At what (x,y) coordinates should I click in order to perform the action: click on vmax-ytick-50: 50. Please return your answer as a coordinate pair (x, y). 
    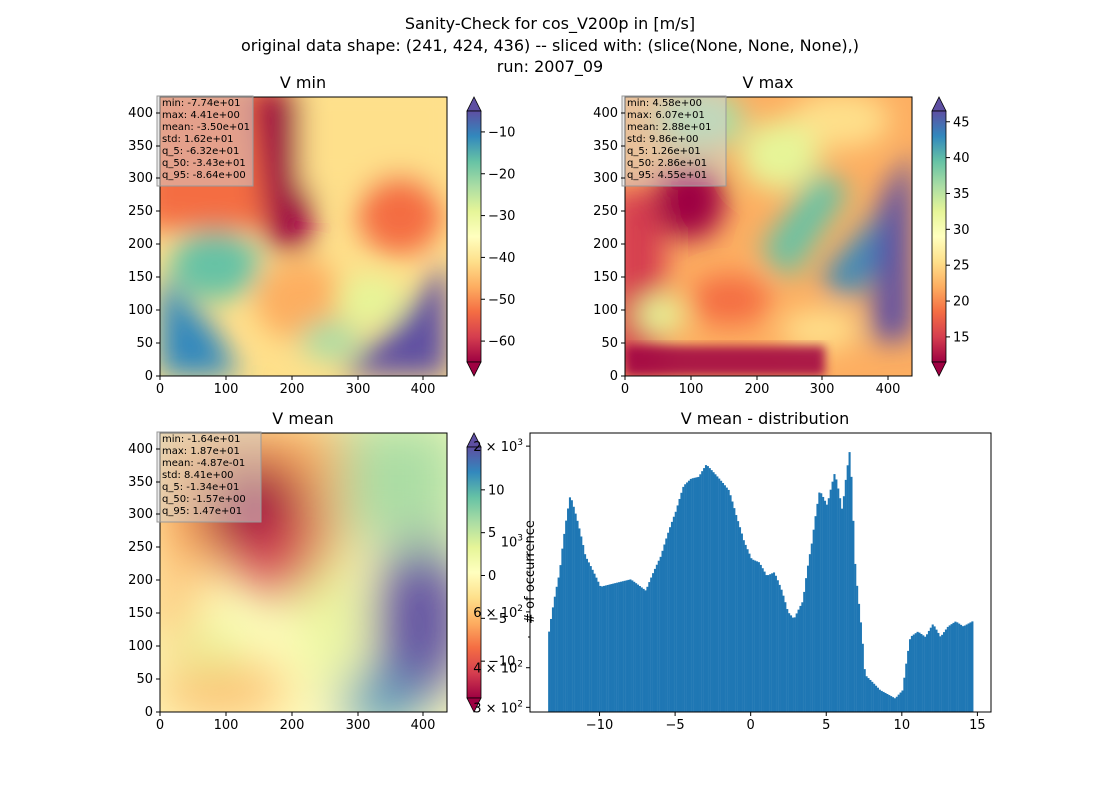
    Looking at the image, I should click on (609, 343).